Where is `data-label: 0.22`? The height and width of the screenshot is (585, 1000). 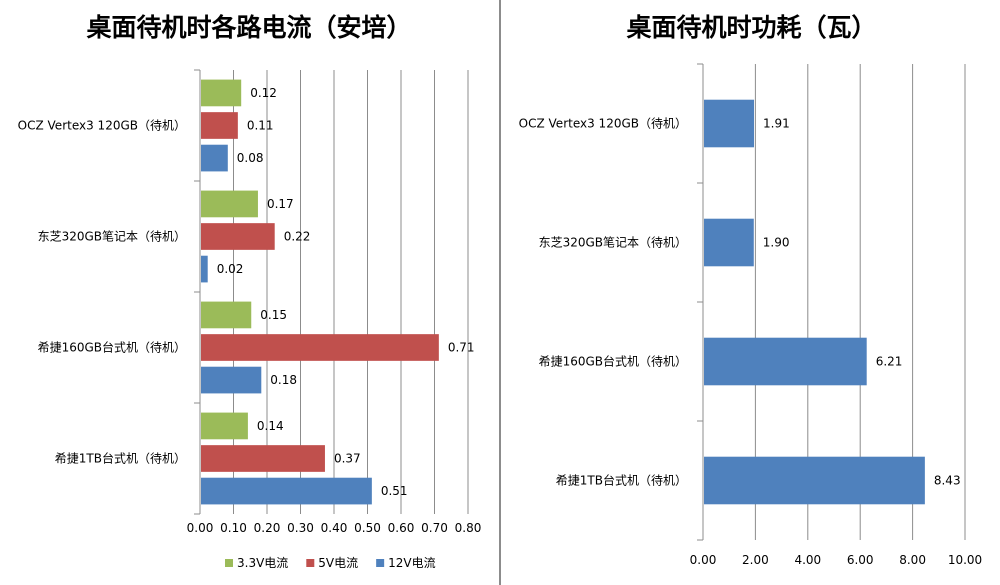 data-label: 0.22 is located at coordinates (297, 237).